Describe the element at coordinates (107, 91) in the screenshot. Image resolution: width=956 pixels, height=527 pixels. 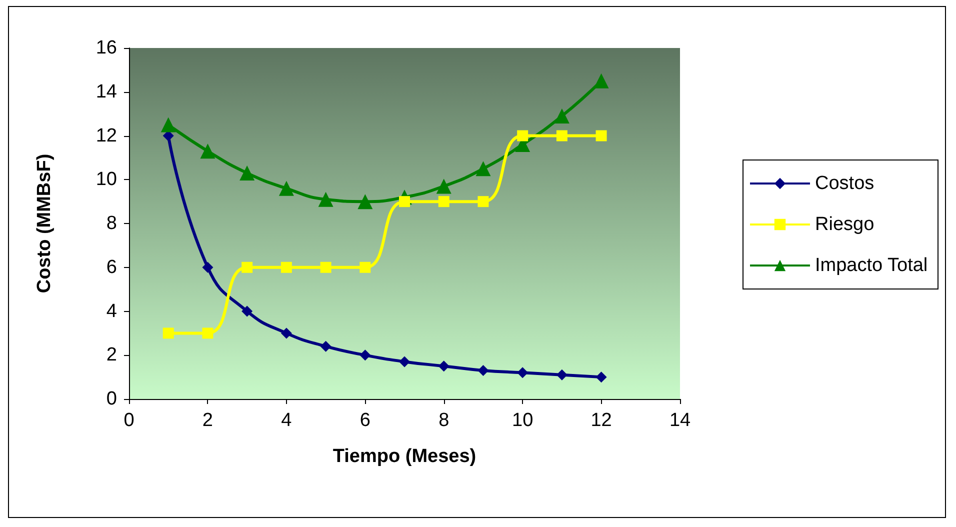
I see `y-tick-label: 14` at that location.